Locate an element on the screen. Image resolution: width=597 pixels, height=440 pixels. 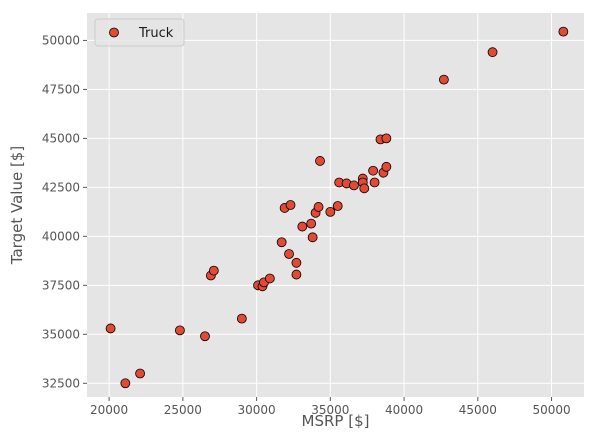
y-tick-label: 40000 is located at coordinates (61, 236).